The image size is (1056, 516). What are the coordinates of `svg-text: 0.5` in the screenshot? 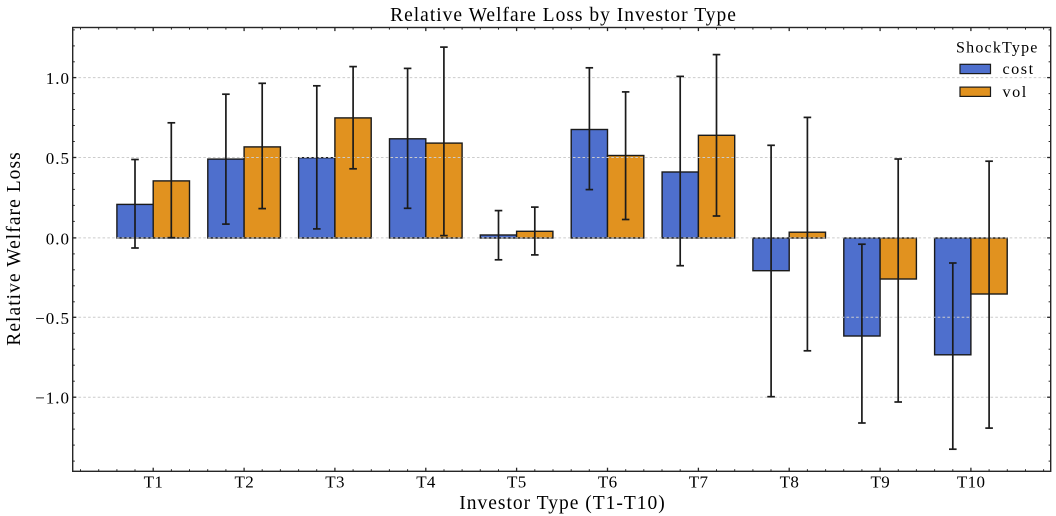 It's located at (58, 158).